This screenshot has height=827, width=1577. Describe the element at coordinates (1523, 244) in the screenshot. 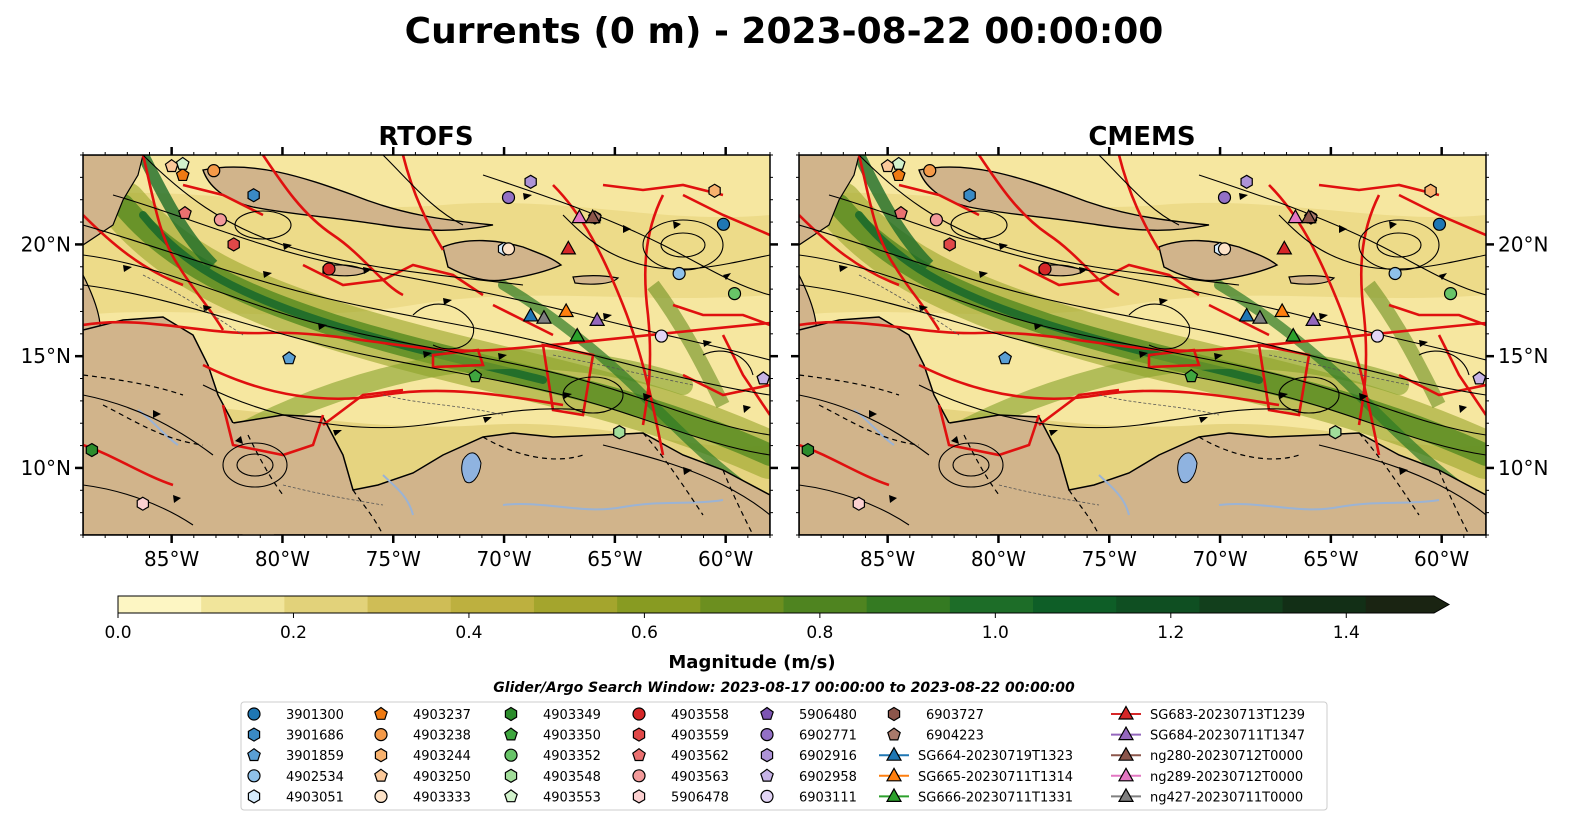

I see `cmems-y-tick-label: 20°N` at that location.